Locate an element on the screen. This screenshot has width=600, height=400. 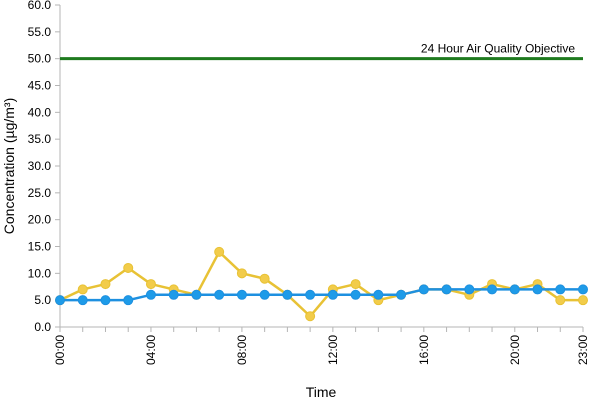
x-tick-label: 00:00 is located at coordinates (60, 350).